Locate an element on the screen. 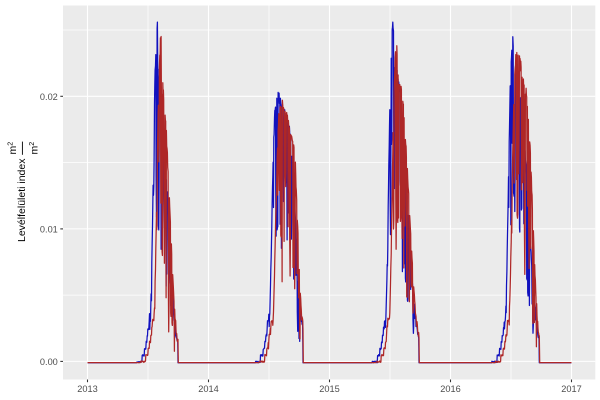 This screenshot has height=400, width=600. svg-text: 2017 is located at coordinates (571, 389).